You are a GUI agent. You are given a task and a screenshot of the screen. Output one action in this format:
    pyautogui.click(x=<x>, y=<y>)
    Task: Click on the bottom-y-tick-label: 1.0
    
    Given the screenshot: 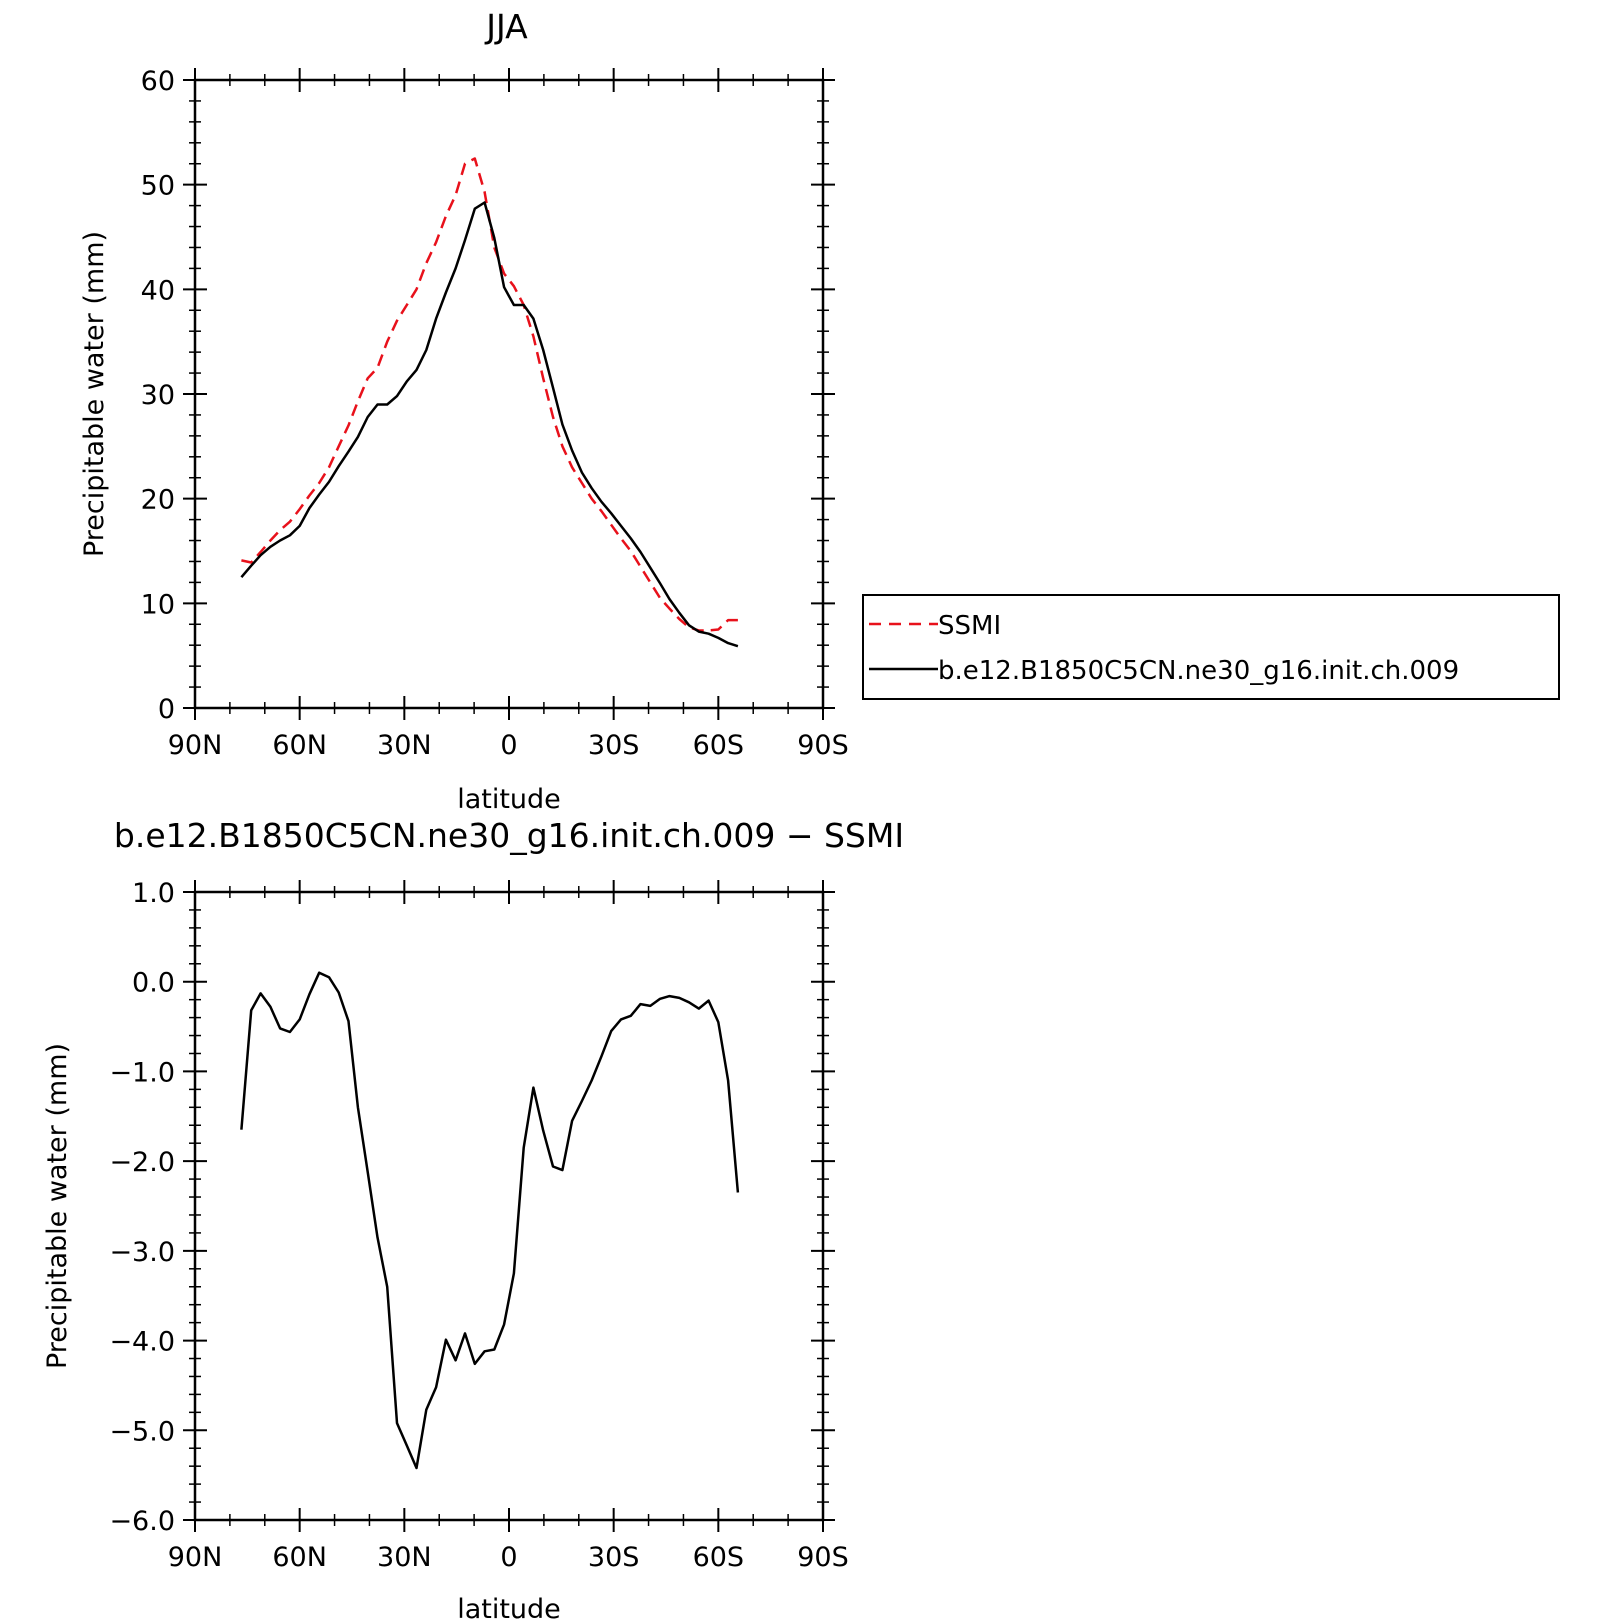 What is the action you would take?
    pyautogui.click(x=153, y=893)
    